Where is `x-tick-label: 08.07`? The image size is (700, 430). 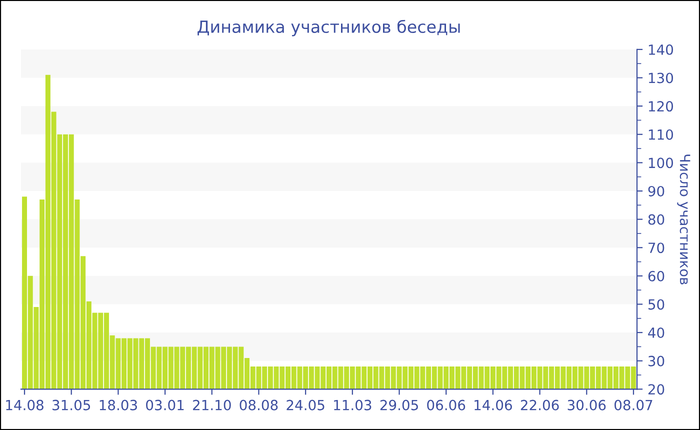
x-tick-label: 08.07 is located at coordinates (633, 405).